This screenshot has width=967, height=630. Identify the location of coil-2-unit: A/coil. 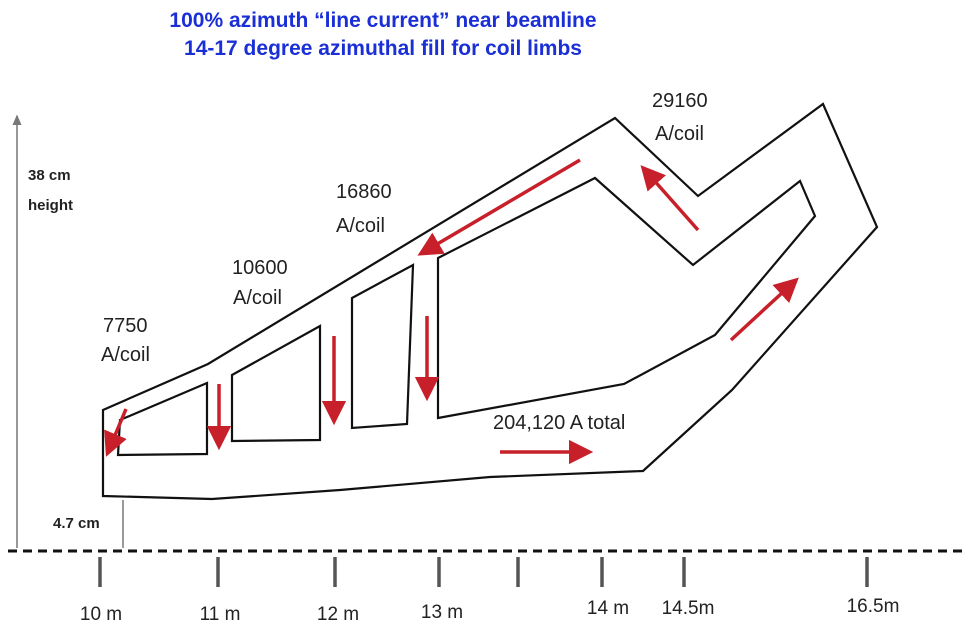
(257, 298).